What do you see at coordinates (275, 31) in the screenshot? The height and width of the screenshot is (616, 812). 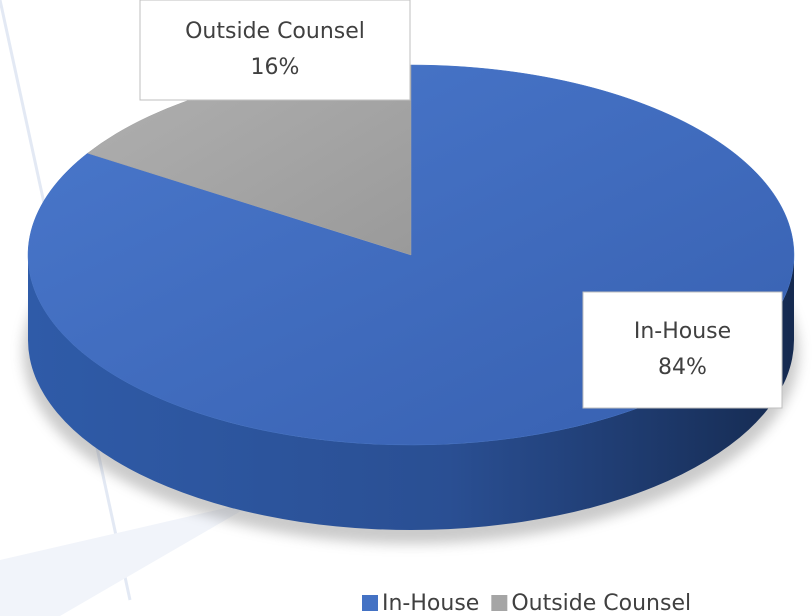 I see `data-label-category: Outside Counsel` at bounding box center [275, 31].